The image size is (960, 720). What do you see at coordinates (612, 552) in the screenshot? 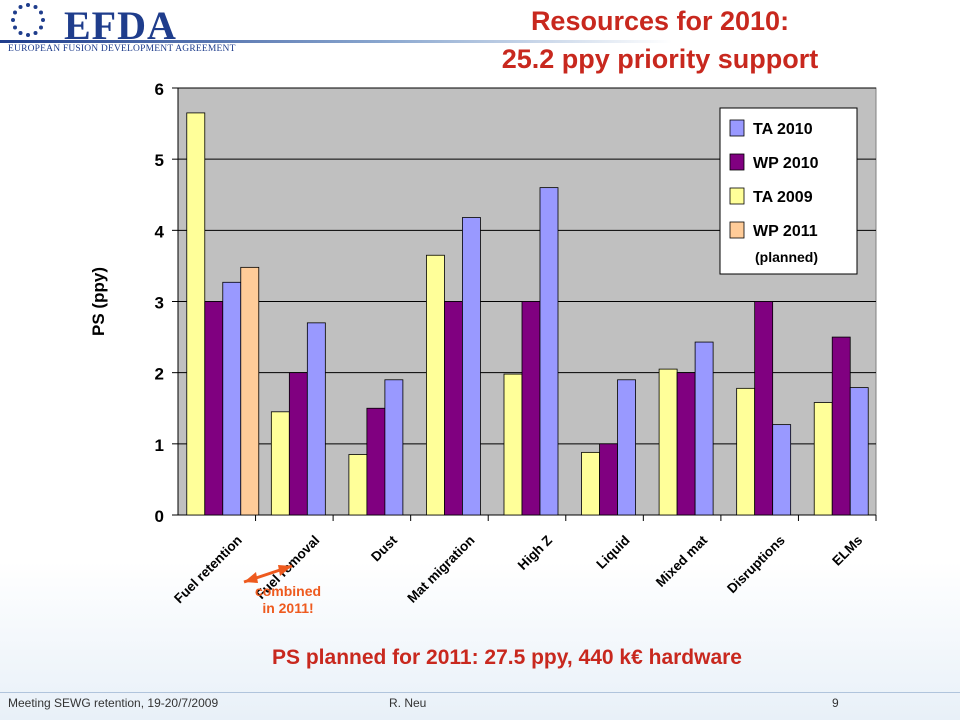
I see `x-tick-label-5: Liquid` at bounding box center [612, 552].